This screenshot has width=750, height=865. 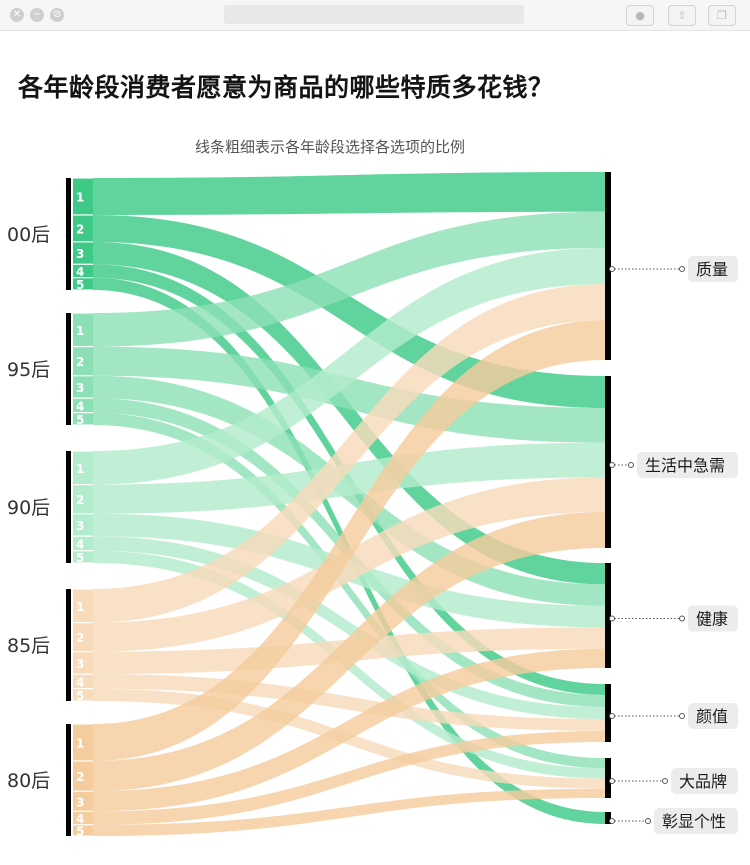 I want to click on source-label: 95后, so click(x=28, y=370).